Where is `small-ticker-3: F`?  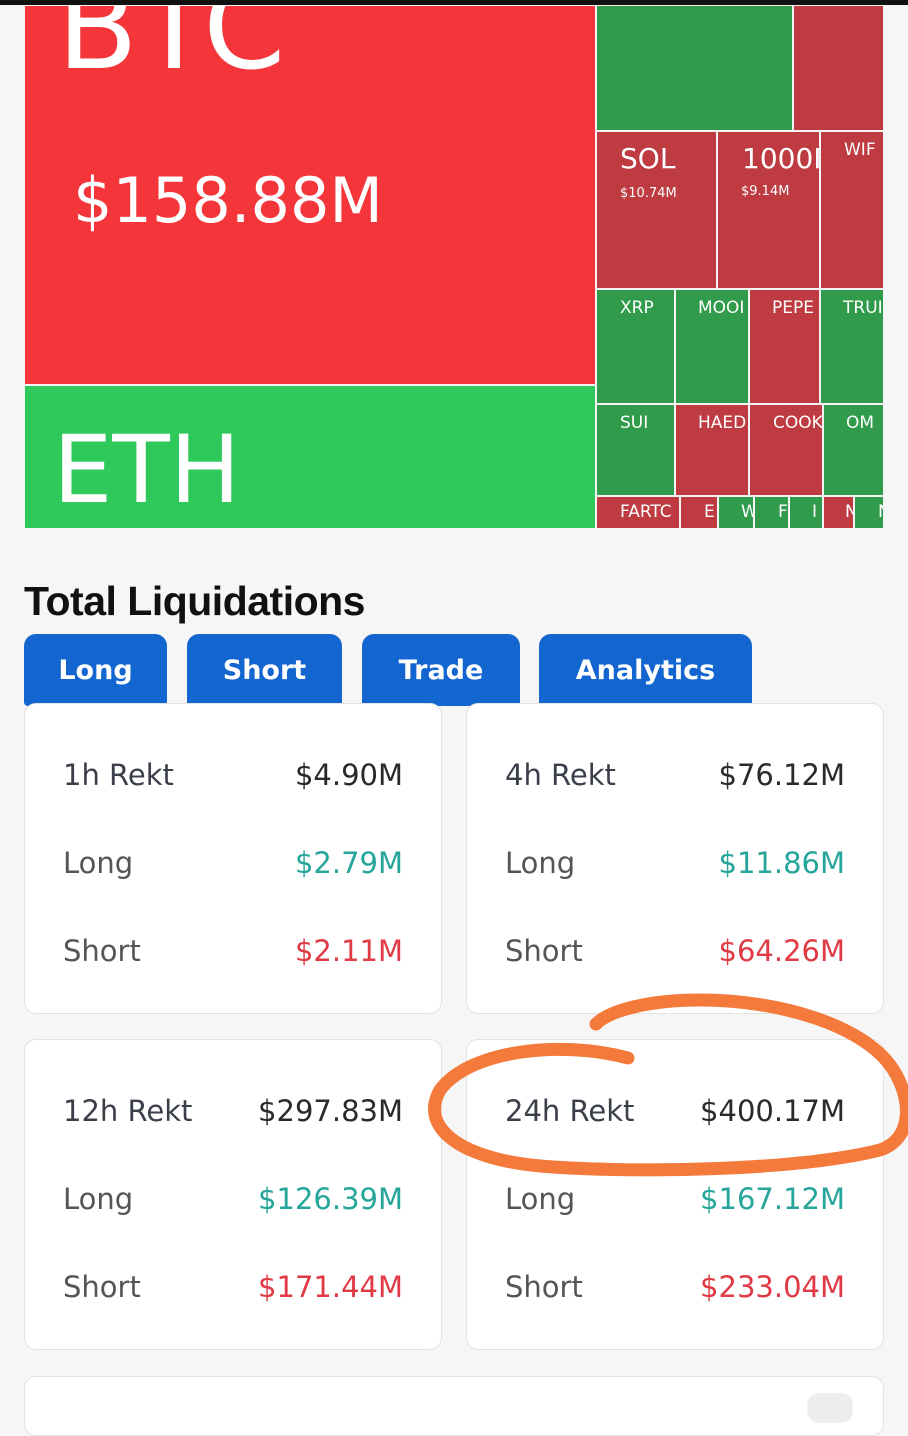
small-ticker-3: F is located at coordinates (783, 512).